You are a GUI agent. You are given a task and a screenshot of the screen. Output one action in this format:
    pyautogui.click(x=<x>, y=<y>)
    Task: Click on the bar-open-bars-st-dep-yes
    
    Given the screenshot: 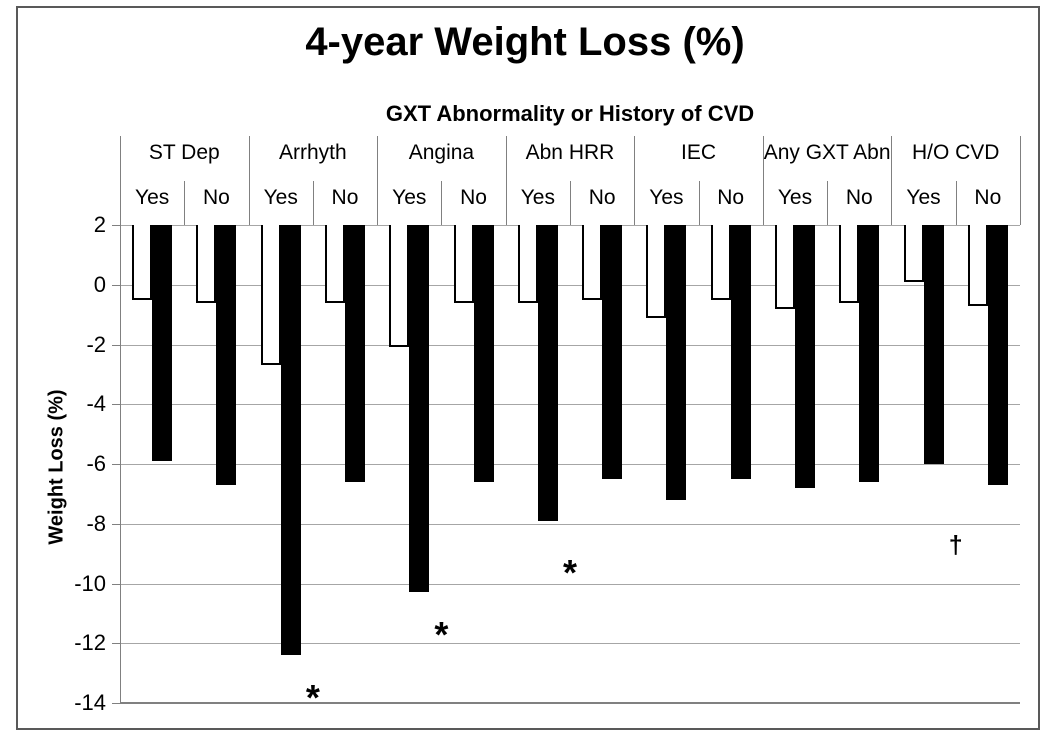 What is the action you would take?
    pyautogui.click(x=142, y=262)
    